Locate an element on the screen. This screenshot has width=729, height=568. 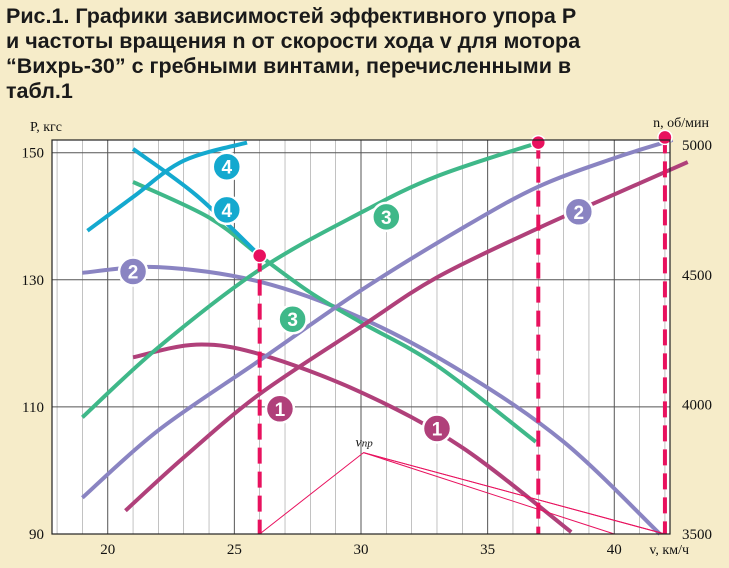
caption-line-4: табл.1 is located at coordinates (39, 91).